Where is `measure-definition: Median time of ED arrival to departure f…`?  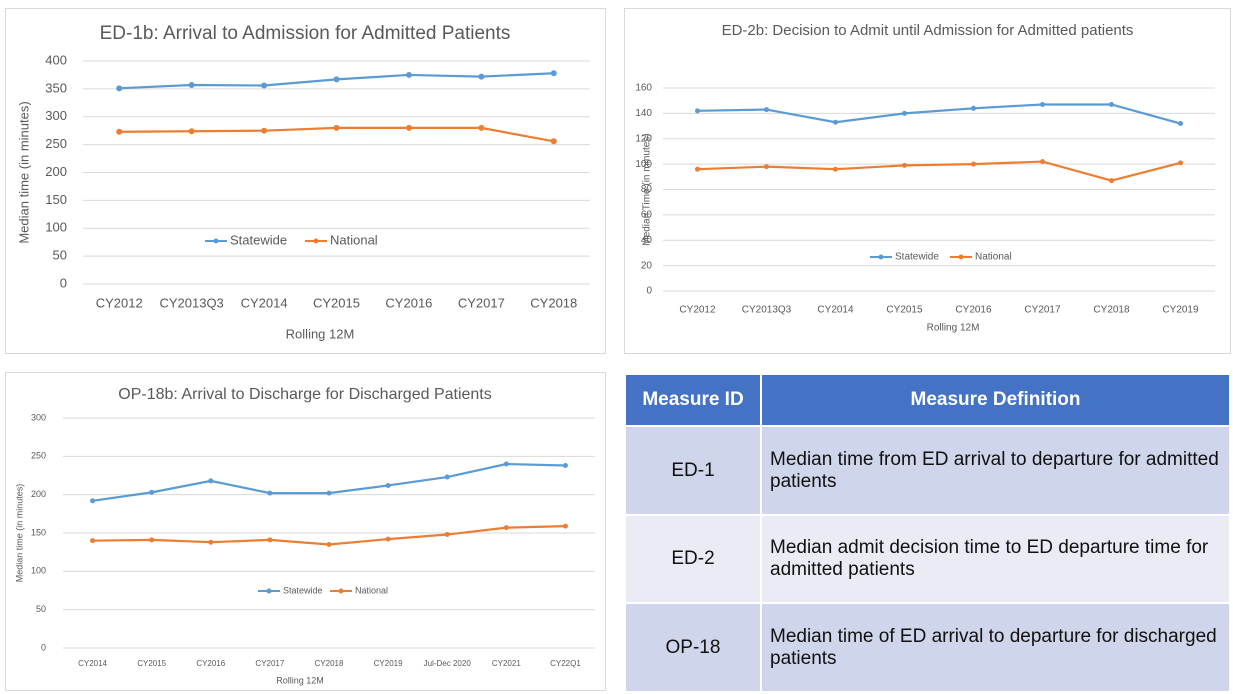
measure-definition: Median time of ED arrival to departure f… is located at coordinates (995, 647).